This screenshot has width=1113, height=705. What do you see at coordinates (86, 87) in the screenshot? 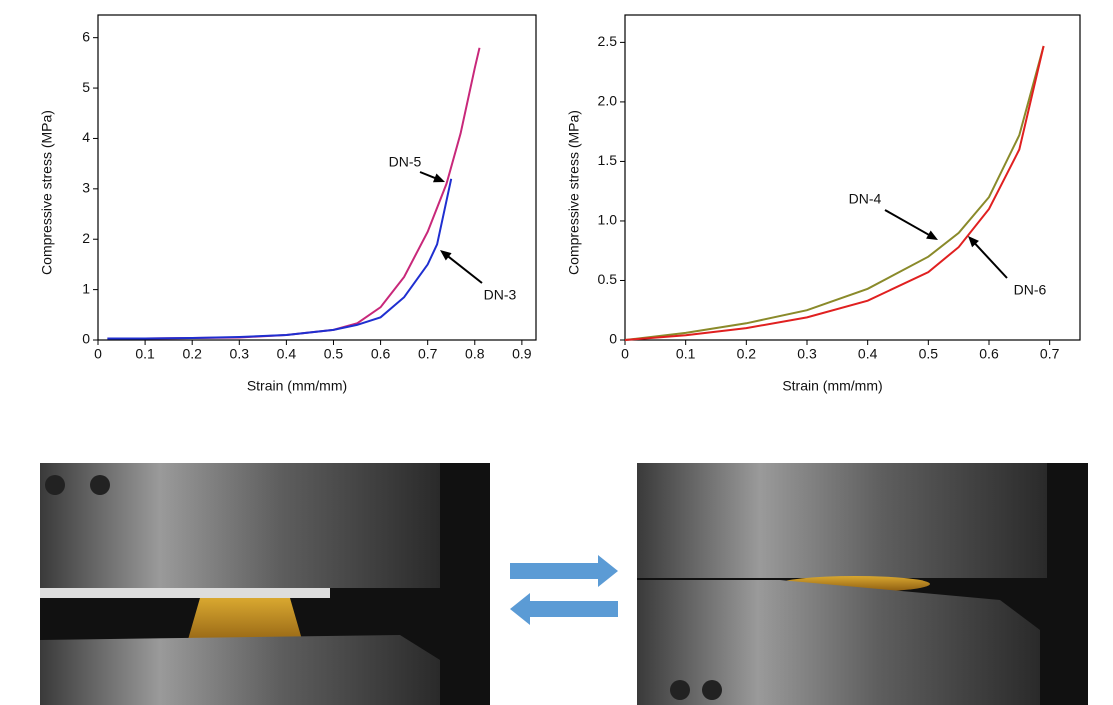
I see `y-tick-label: 5` at bounding box center [86, 87].